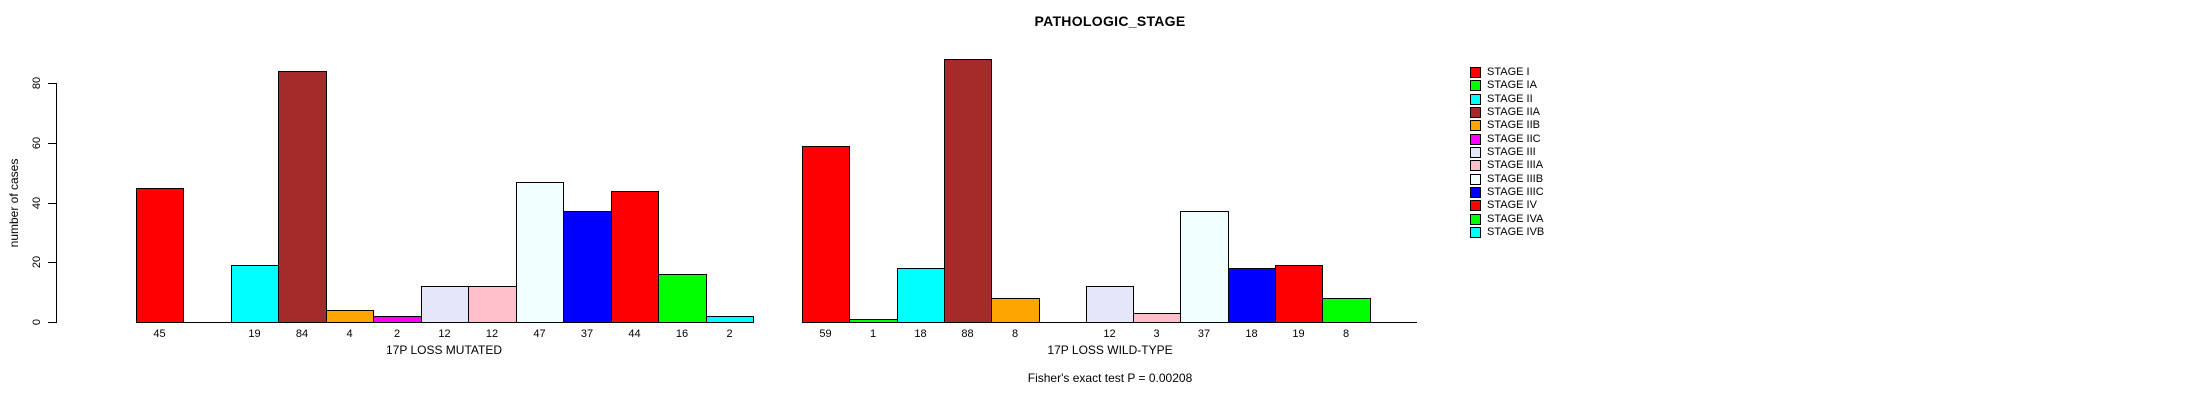  What do you see at coordinates (37, 143) in the screenshot?
I see `y-tick-label: 60` at bounding box center [37, 143].